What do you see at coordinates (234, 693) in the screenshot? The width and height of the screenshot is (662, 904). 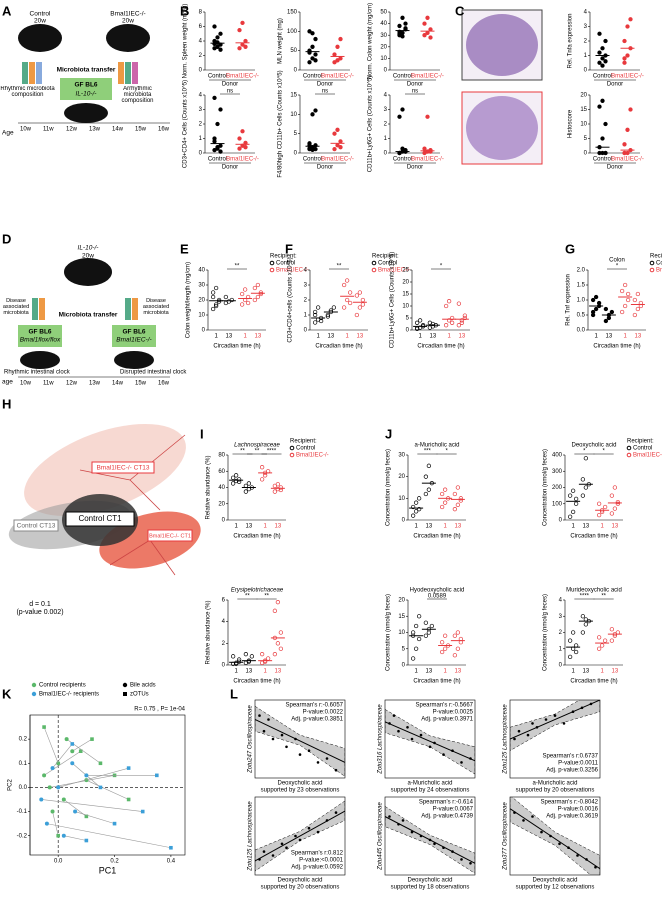 I see `panel-label: L` at bounding box center [234, 693].